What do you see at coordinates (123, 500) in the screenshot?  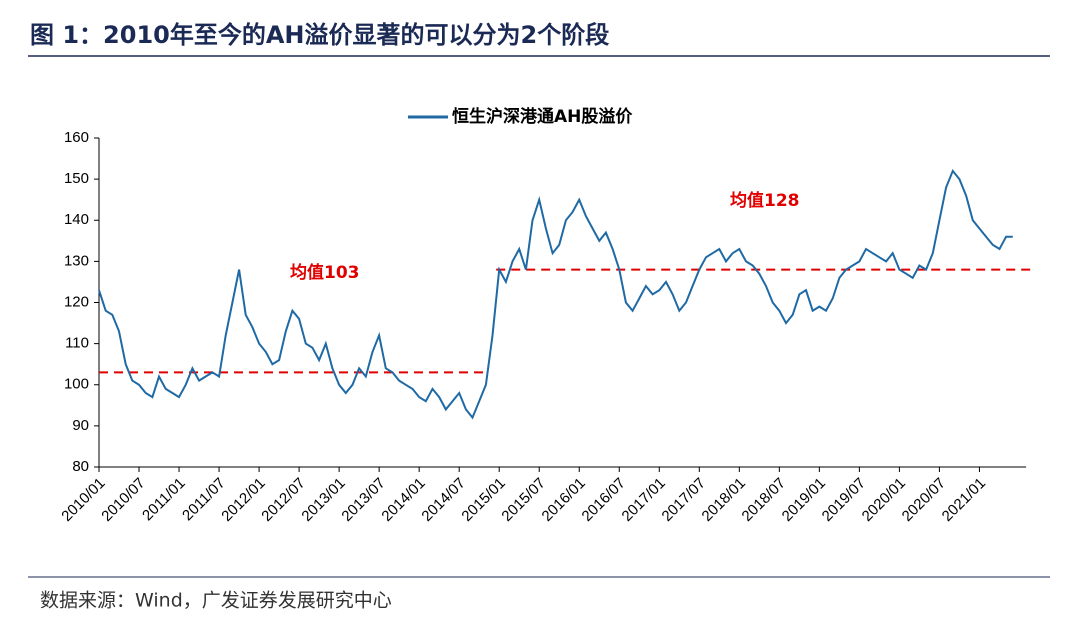 I see `x-tick-label: 2010/07` at bounding box center [123, 500].